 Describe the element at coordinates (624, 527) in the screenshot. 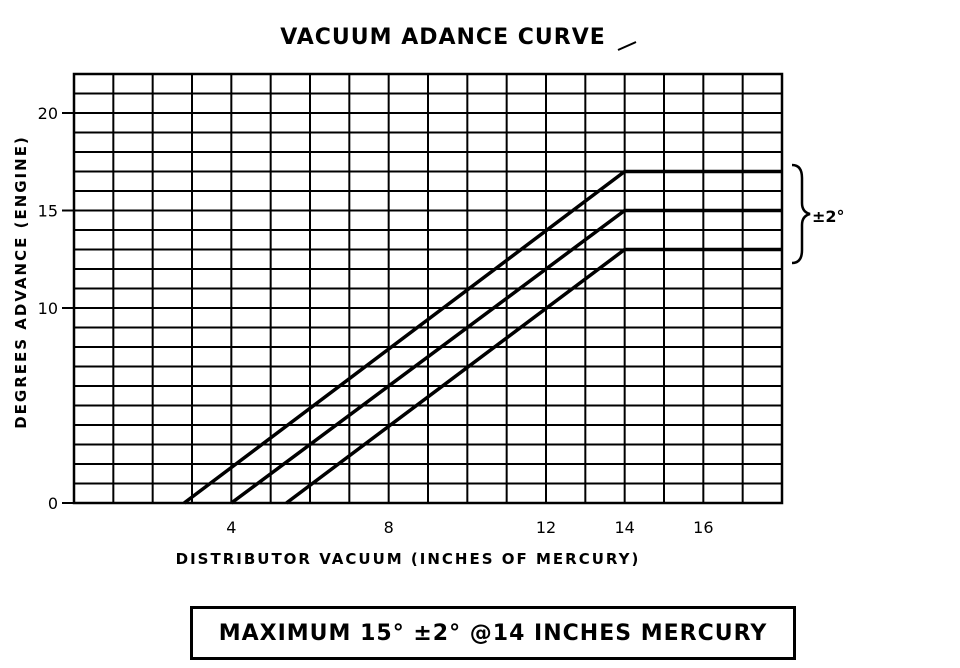

I see `x-tick-label: 14` at that location.